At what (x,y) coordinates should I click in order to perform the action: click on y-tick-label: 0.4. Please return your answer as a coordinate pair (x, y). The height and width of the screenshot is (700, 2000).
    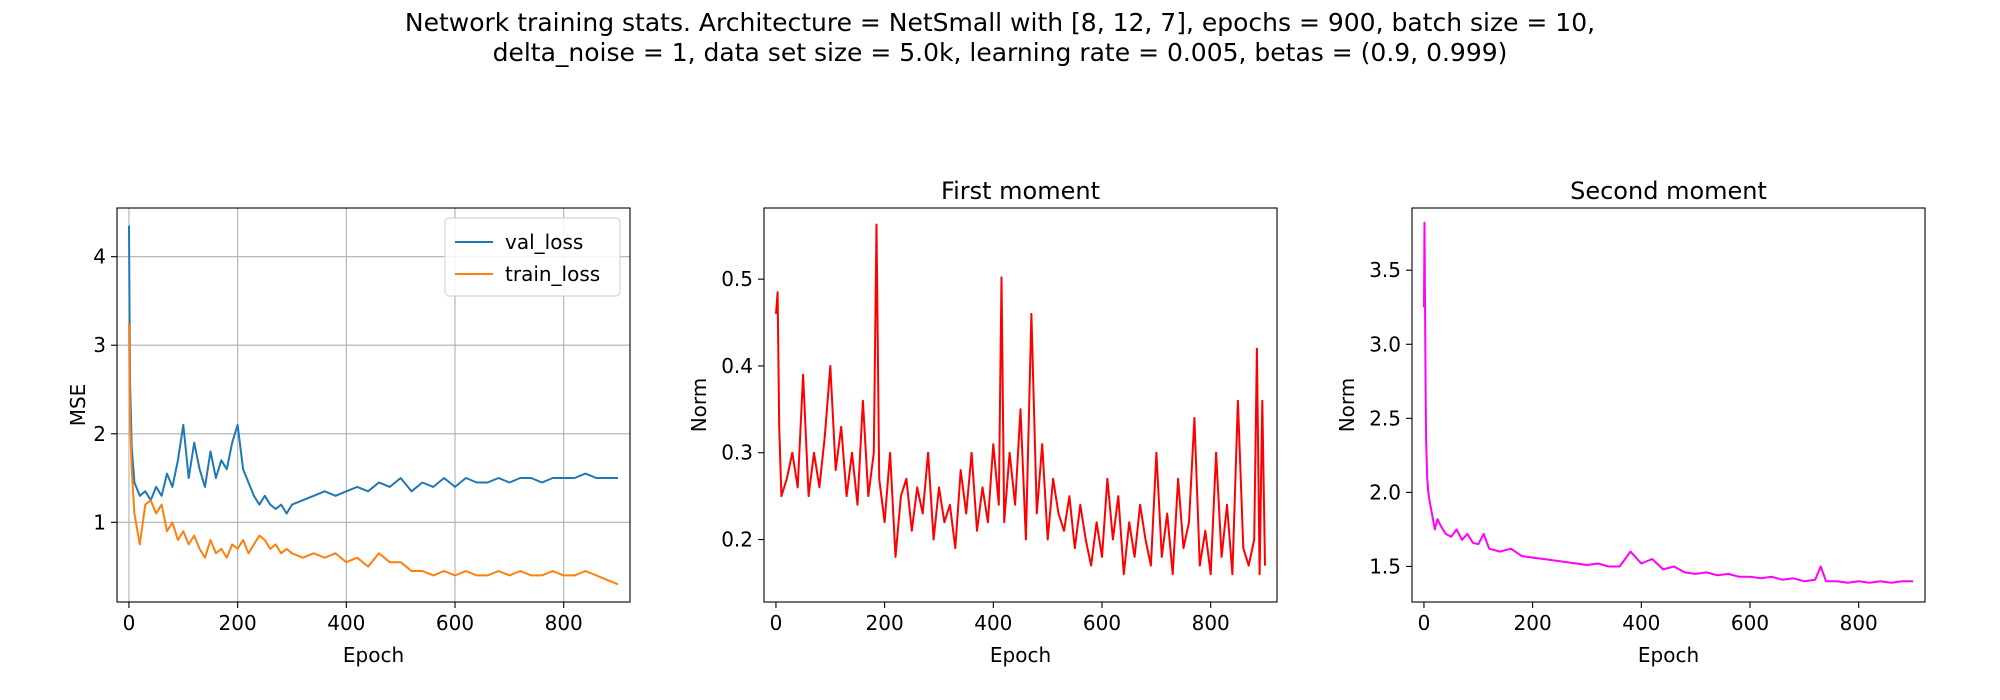
    Looking at the image, I should click on (737, 366).